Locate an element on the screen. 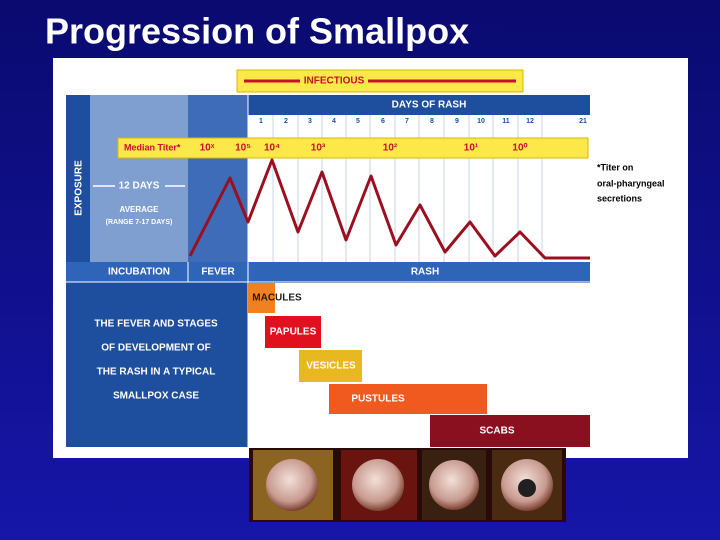  infectious-label: INFECTIOUS is located at coordinates (334, 81).